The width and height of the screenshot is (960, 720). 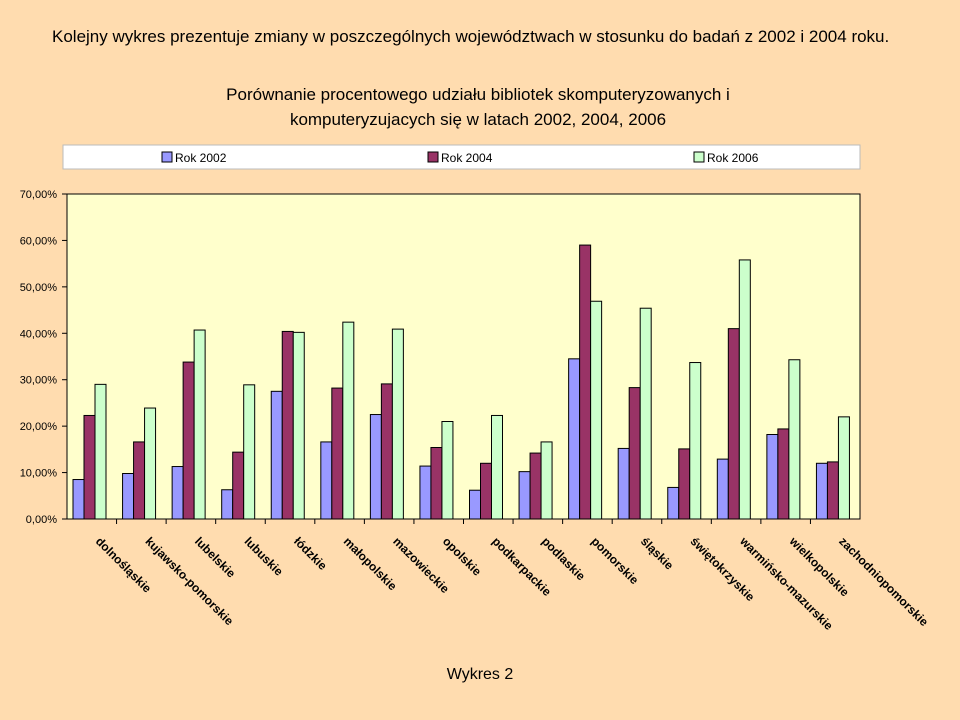 I want to click on x-category-label: lubelskie, so click(x=215, y=557).